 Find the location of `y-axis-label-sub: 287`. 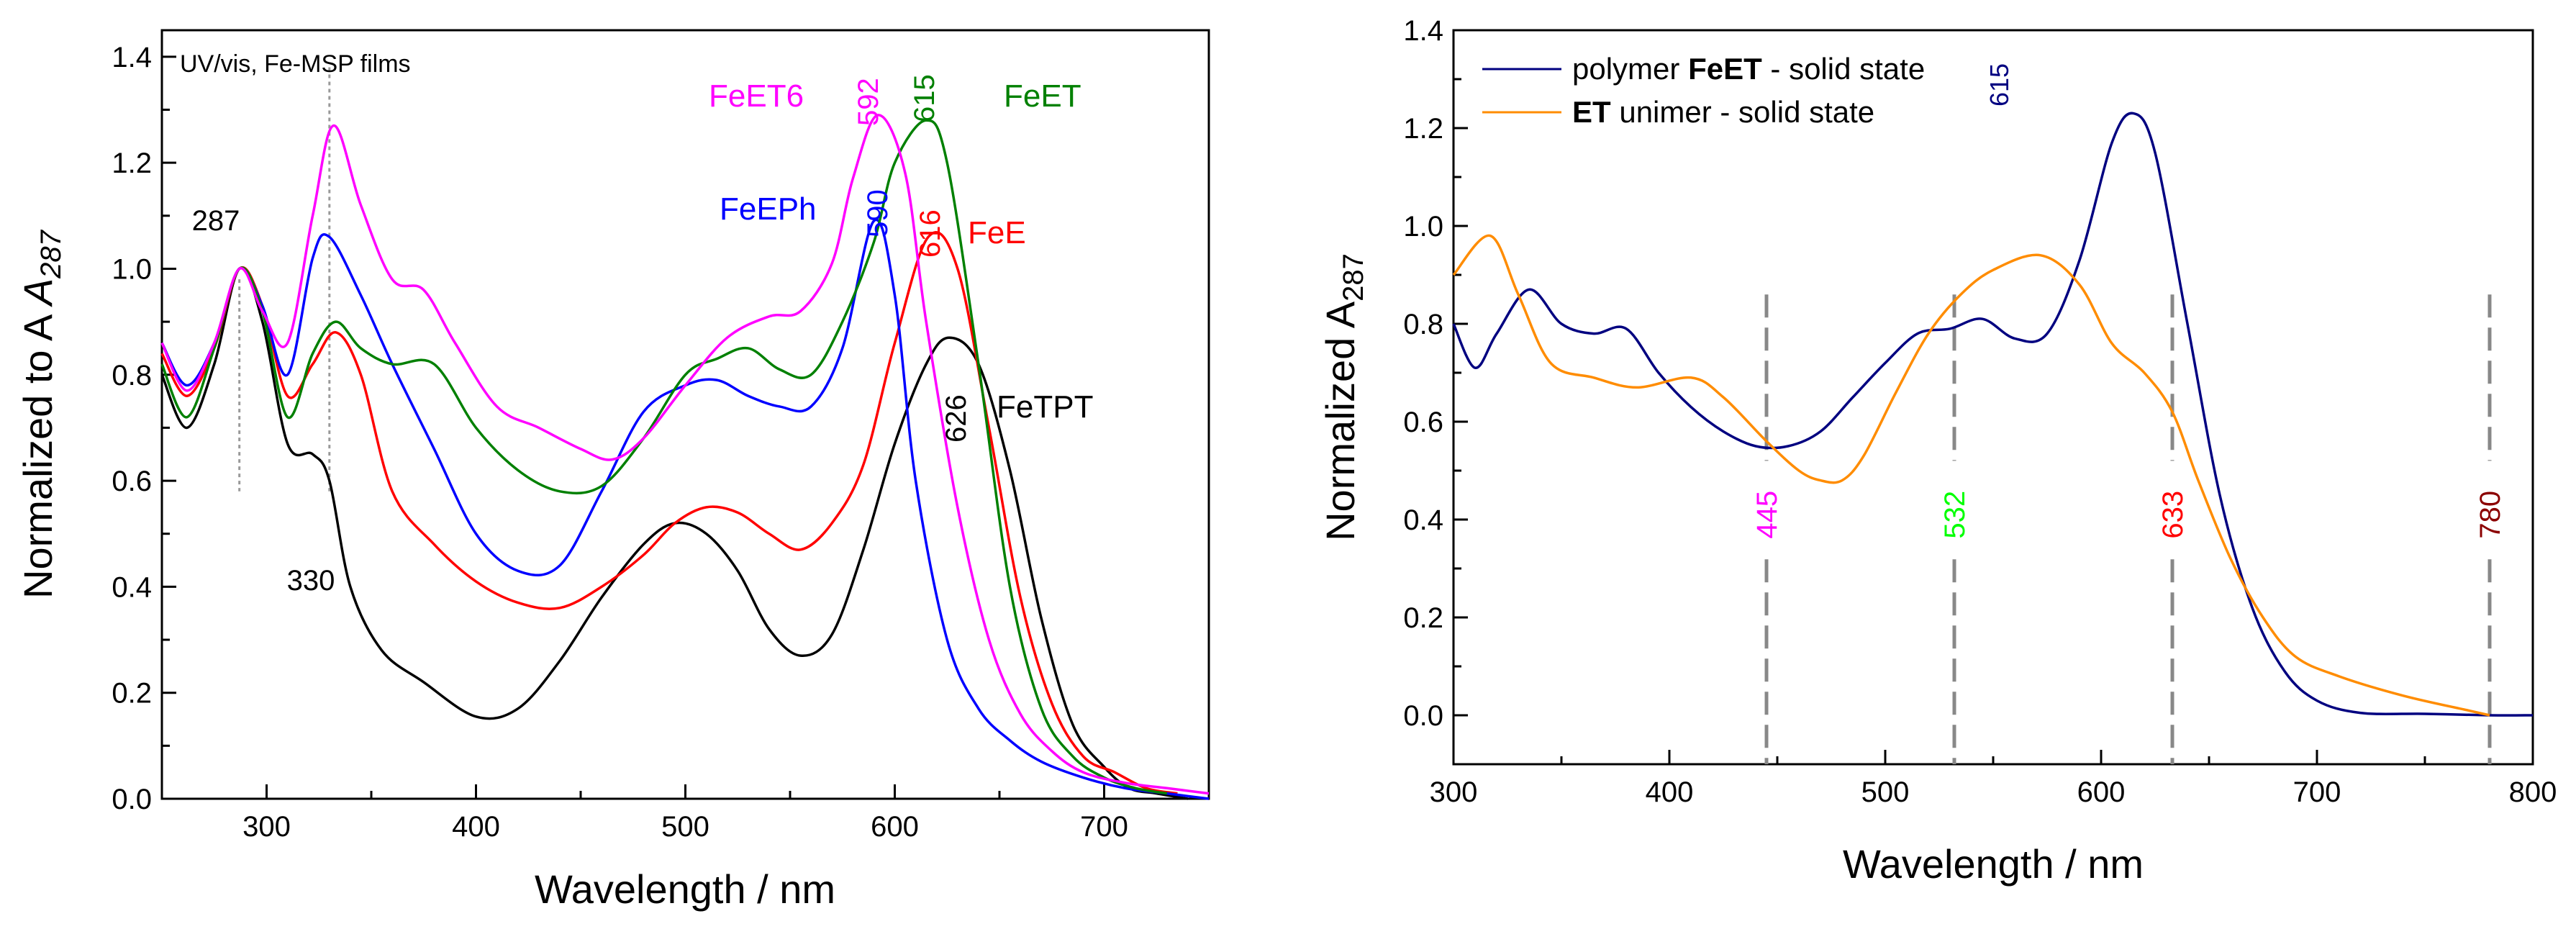

y-axis-label-sub: 287 is located at coordinates (51, 253).